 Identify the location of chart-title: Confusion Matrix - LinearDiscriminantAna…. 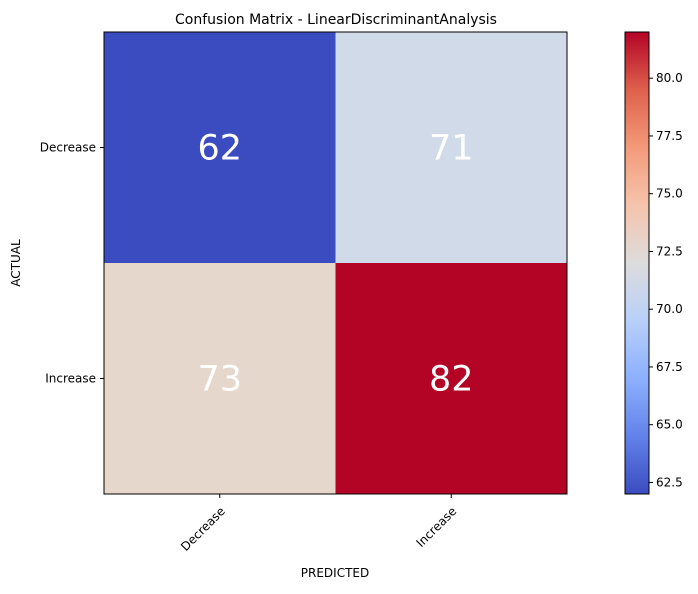
(336, 20).